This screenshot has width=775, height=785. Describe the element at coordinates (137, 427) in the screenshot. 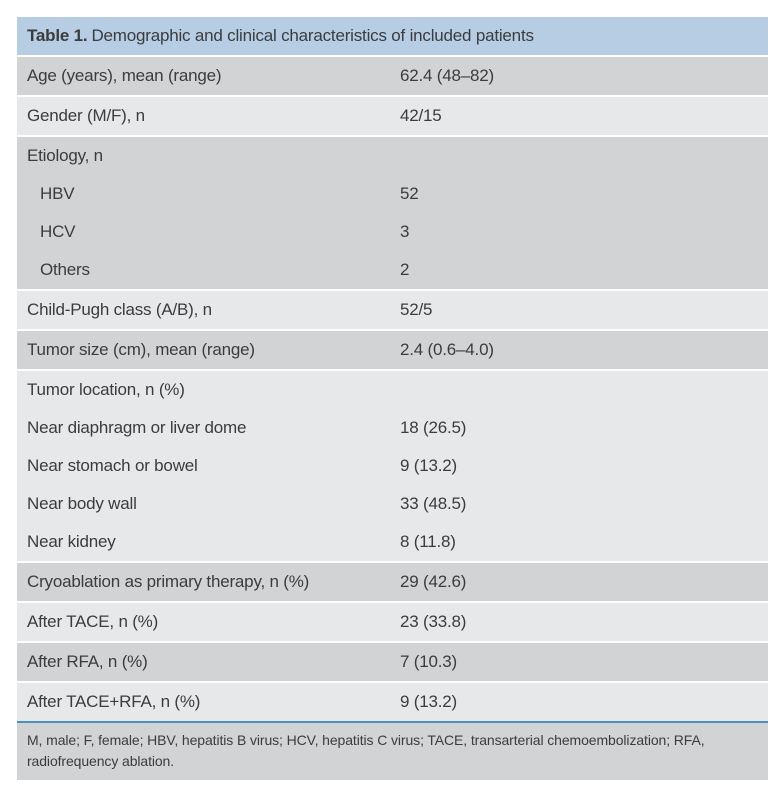

I see `row-label: Near diaphragm or liver dome` at that location.